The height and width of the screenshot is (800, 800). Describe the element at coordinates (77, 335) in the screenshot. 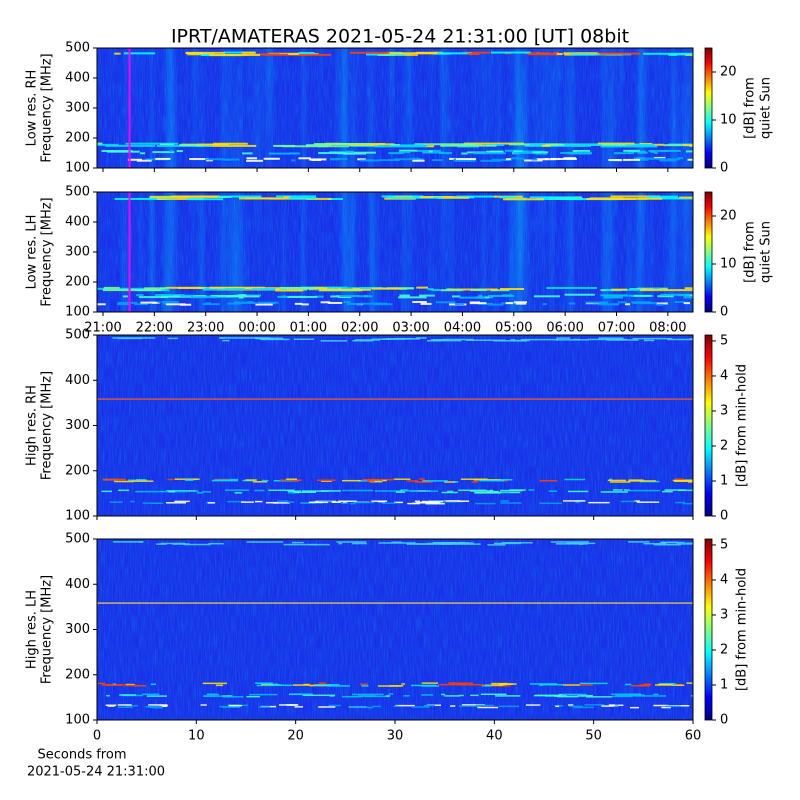

I see `y-tick-label: 500` at that location.